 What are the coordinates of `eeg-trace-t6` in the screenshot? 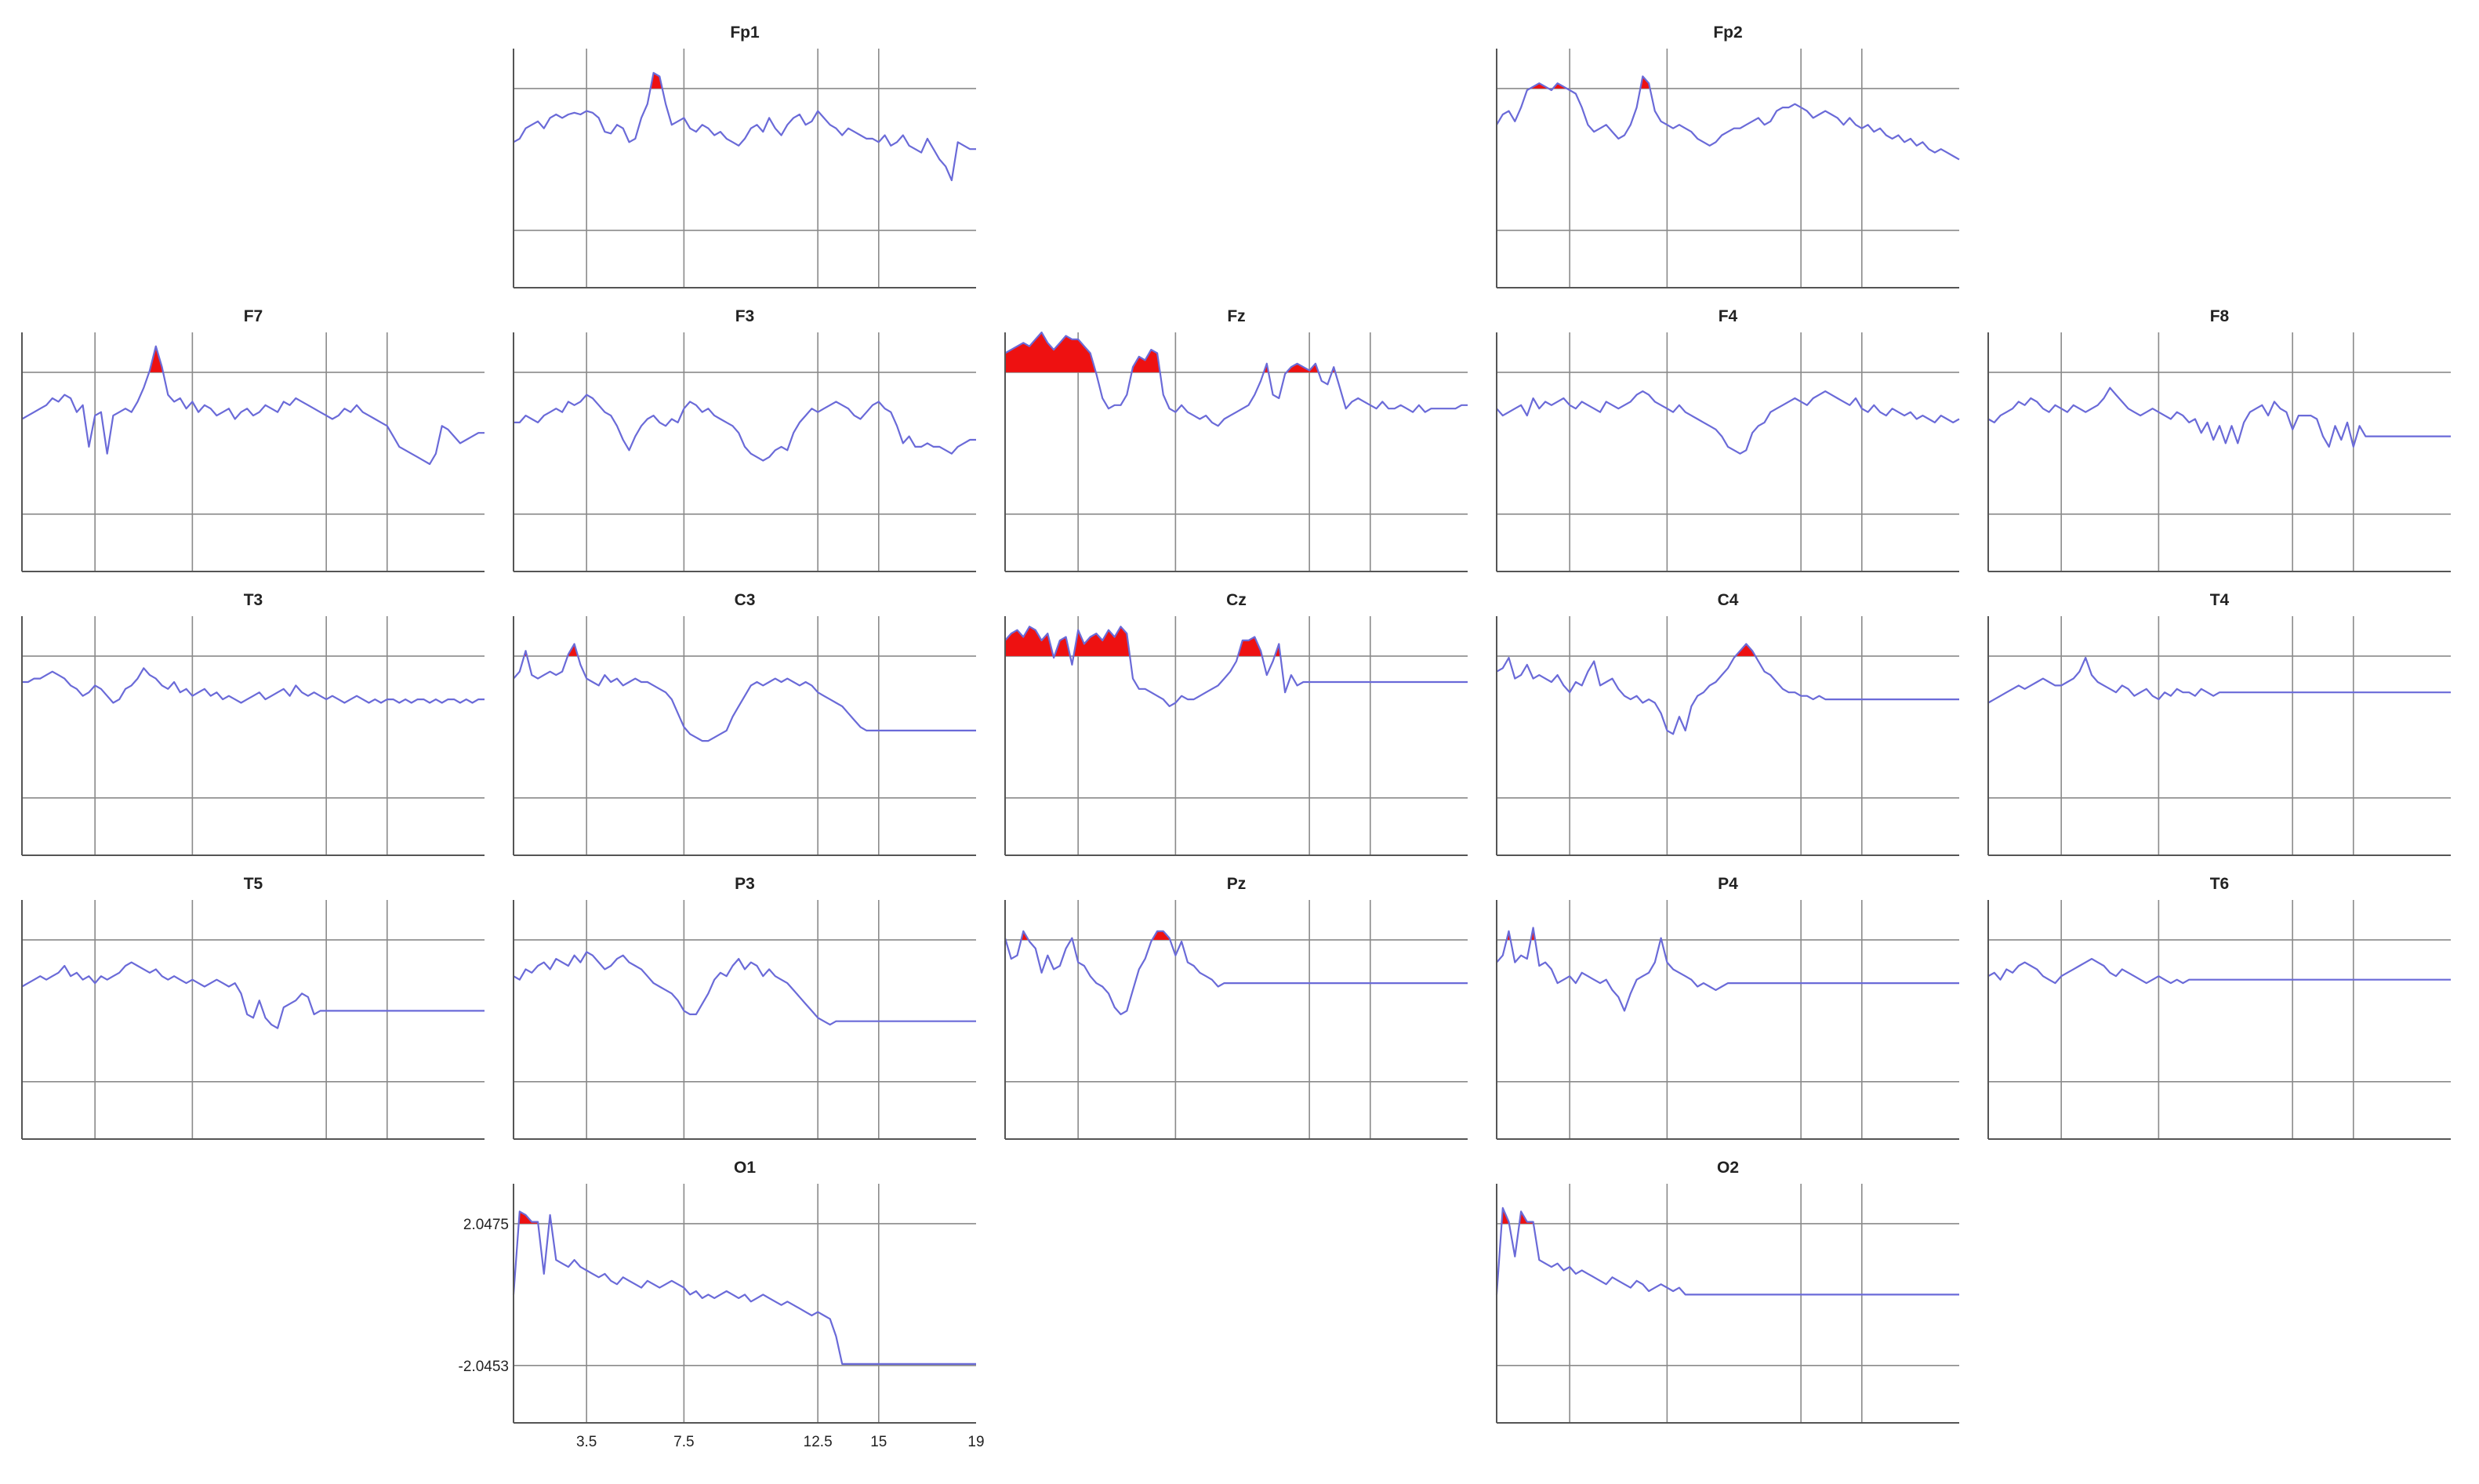 It's located at (2219, 971).